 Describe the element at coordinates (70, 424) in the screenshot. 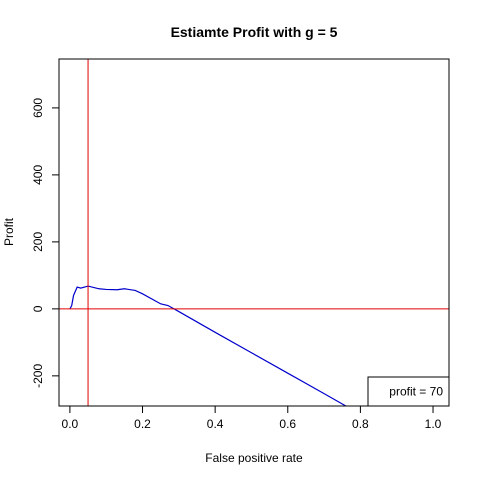

I see `x-tick-label: 0.0` at that location.